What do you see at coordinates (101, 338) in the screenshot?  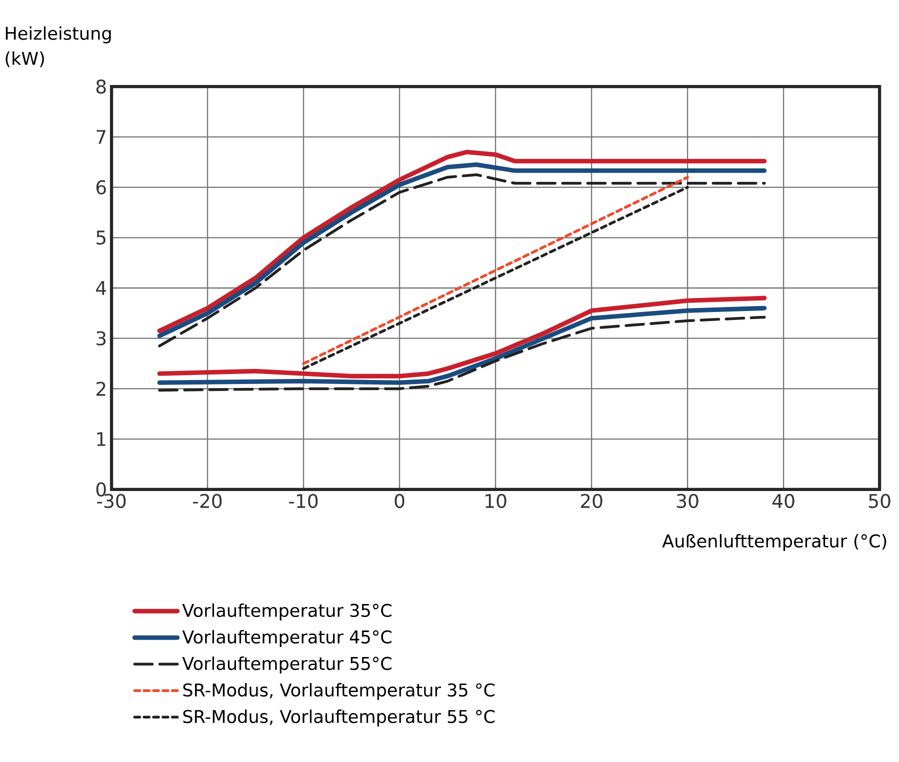 I see `y-tick-label: 3` at bounding box center [101, 338].